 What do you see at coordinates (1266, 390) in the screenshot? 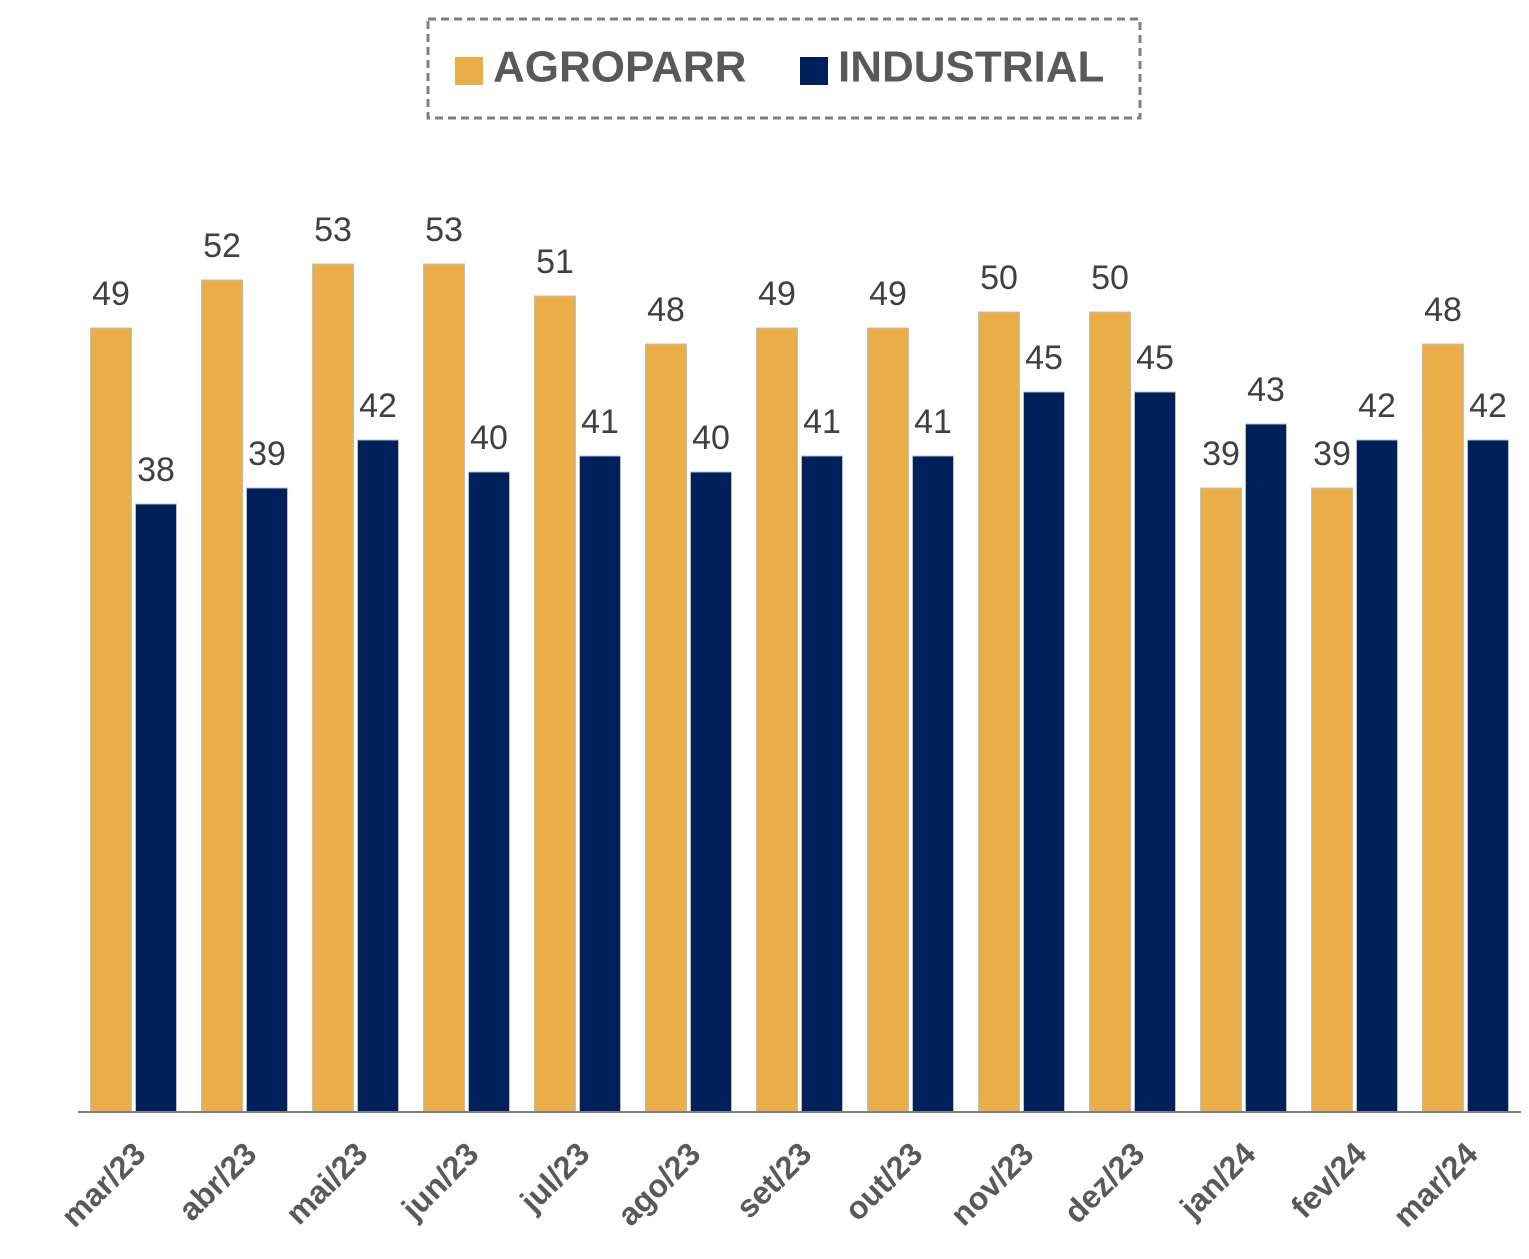
I see `data-label: 43` at bounding box center [1266, 390].